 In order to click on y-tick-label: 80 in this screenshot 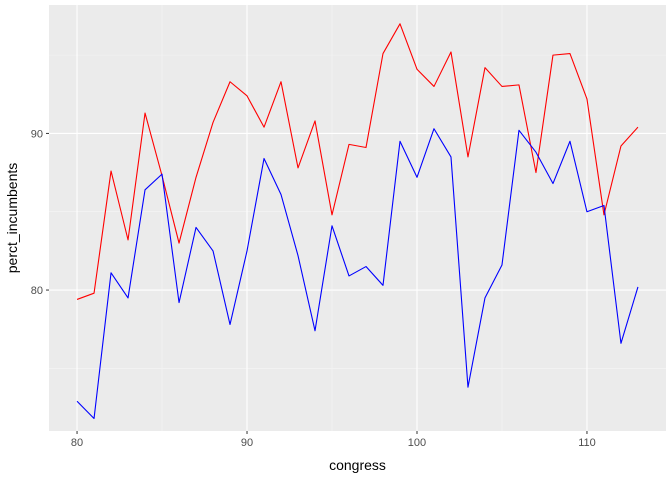, I will do `click(37, 291)`.